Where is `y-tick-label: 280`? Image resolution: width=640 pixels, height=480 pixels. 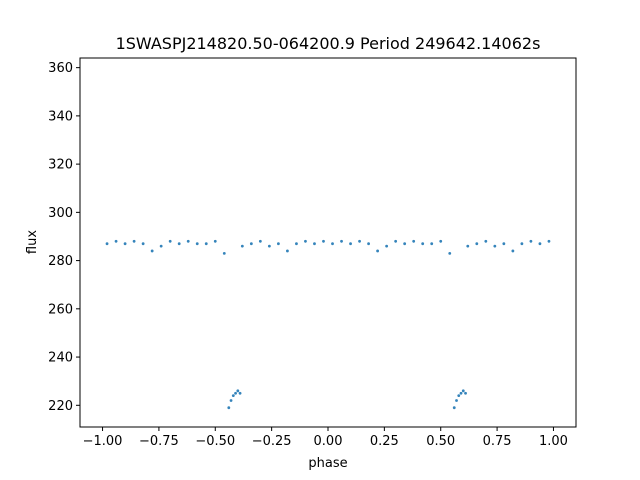
y-tick-label: 280 is located at coordinates (60, 261).